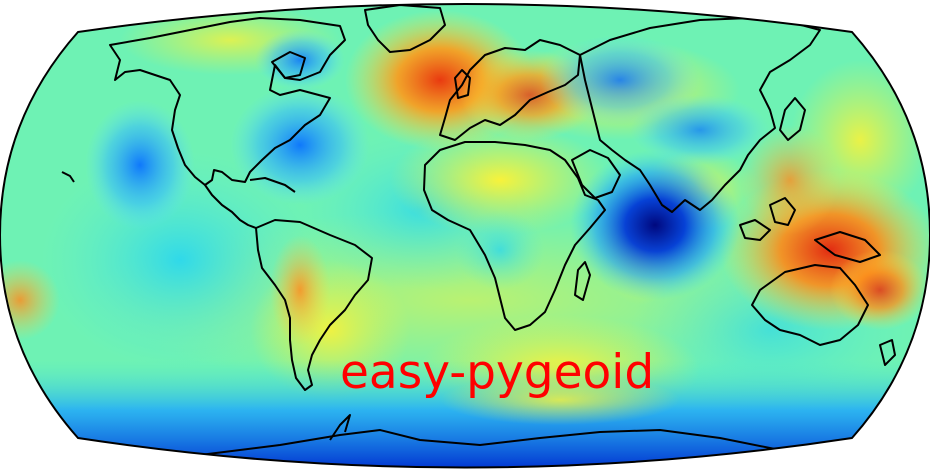 This screenshot has width=930, height=471. I want to click on new-guinea-outline, so click(847, 247).